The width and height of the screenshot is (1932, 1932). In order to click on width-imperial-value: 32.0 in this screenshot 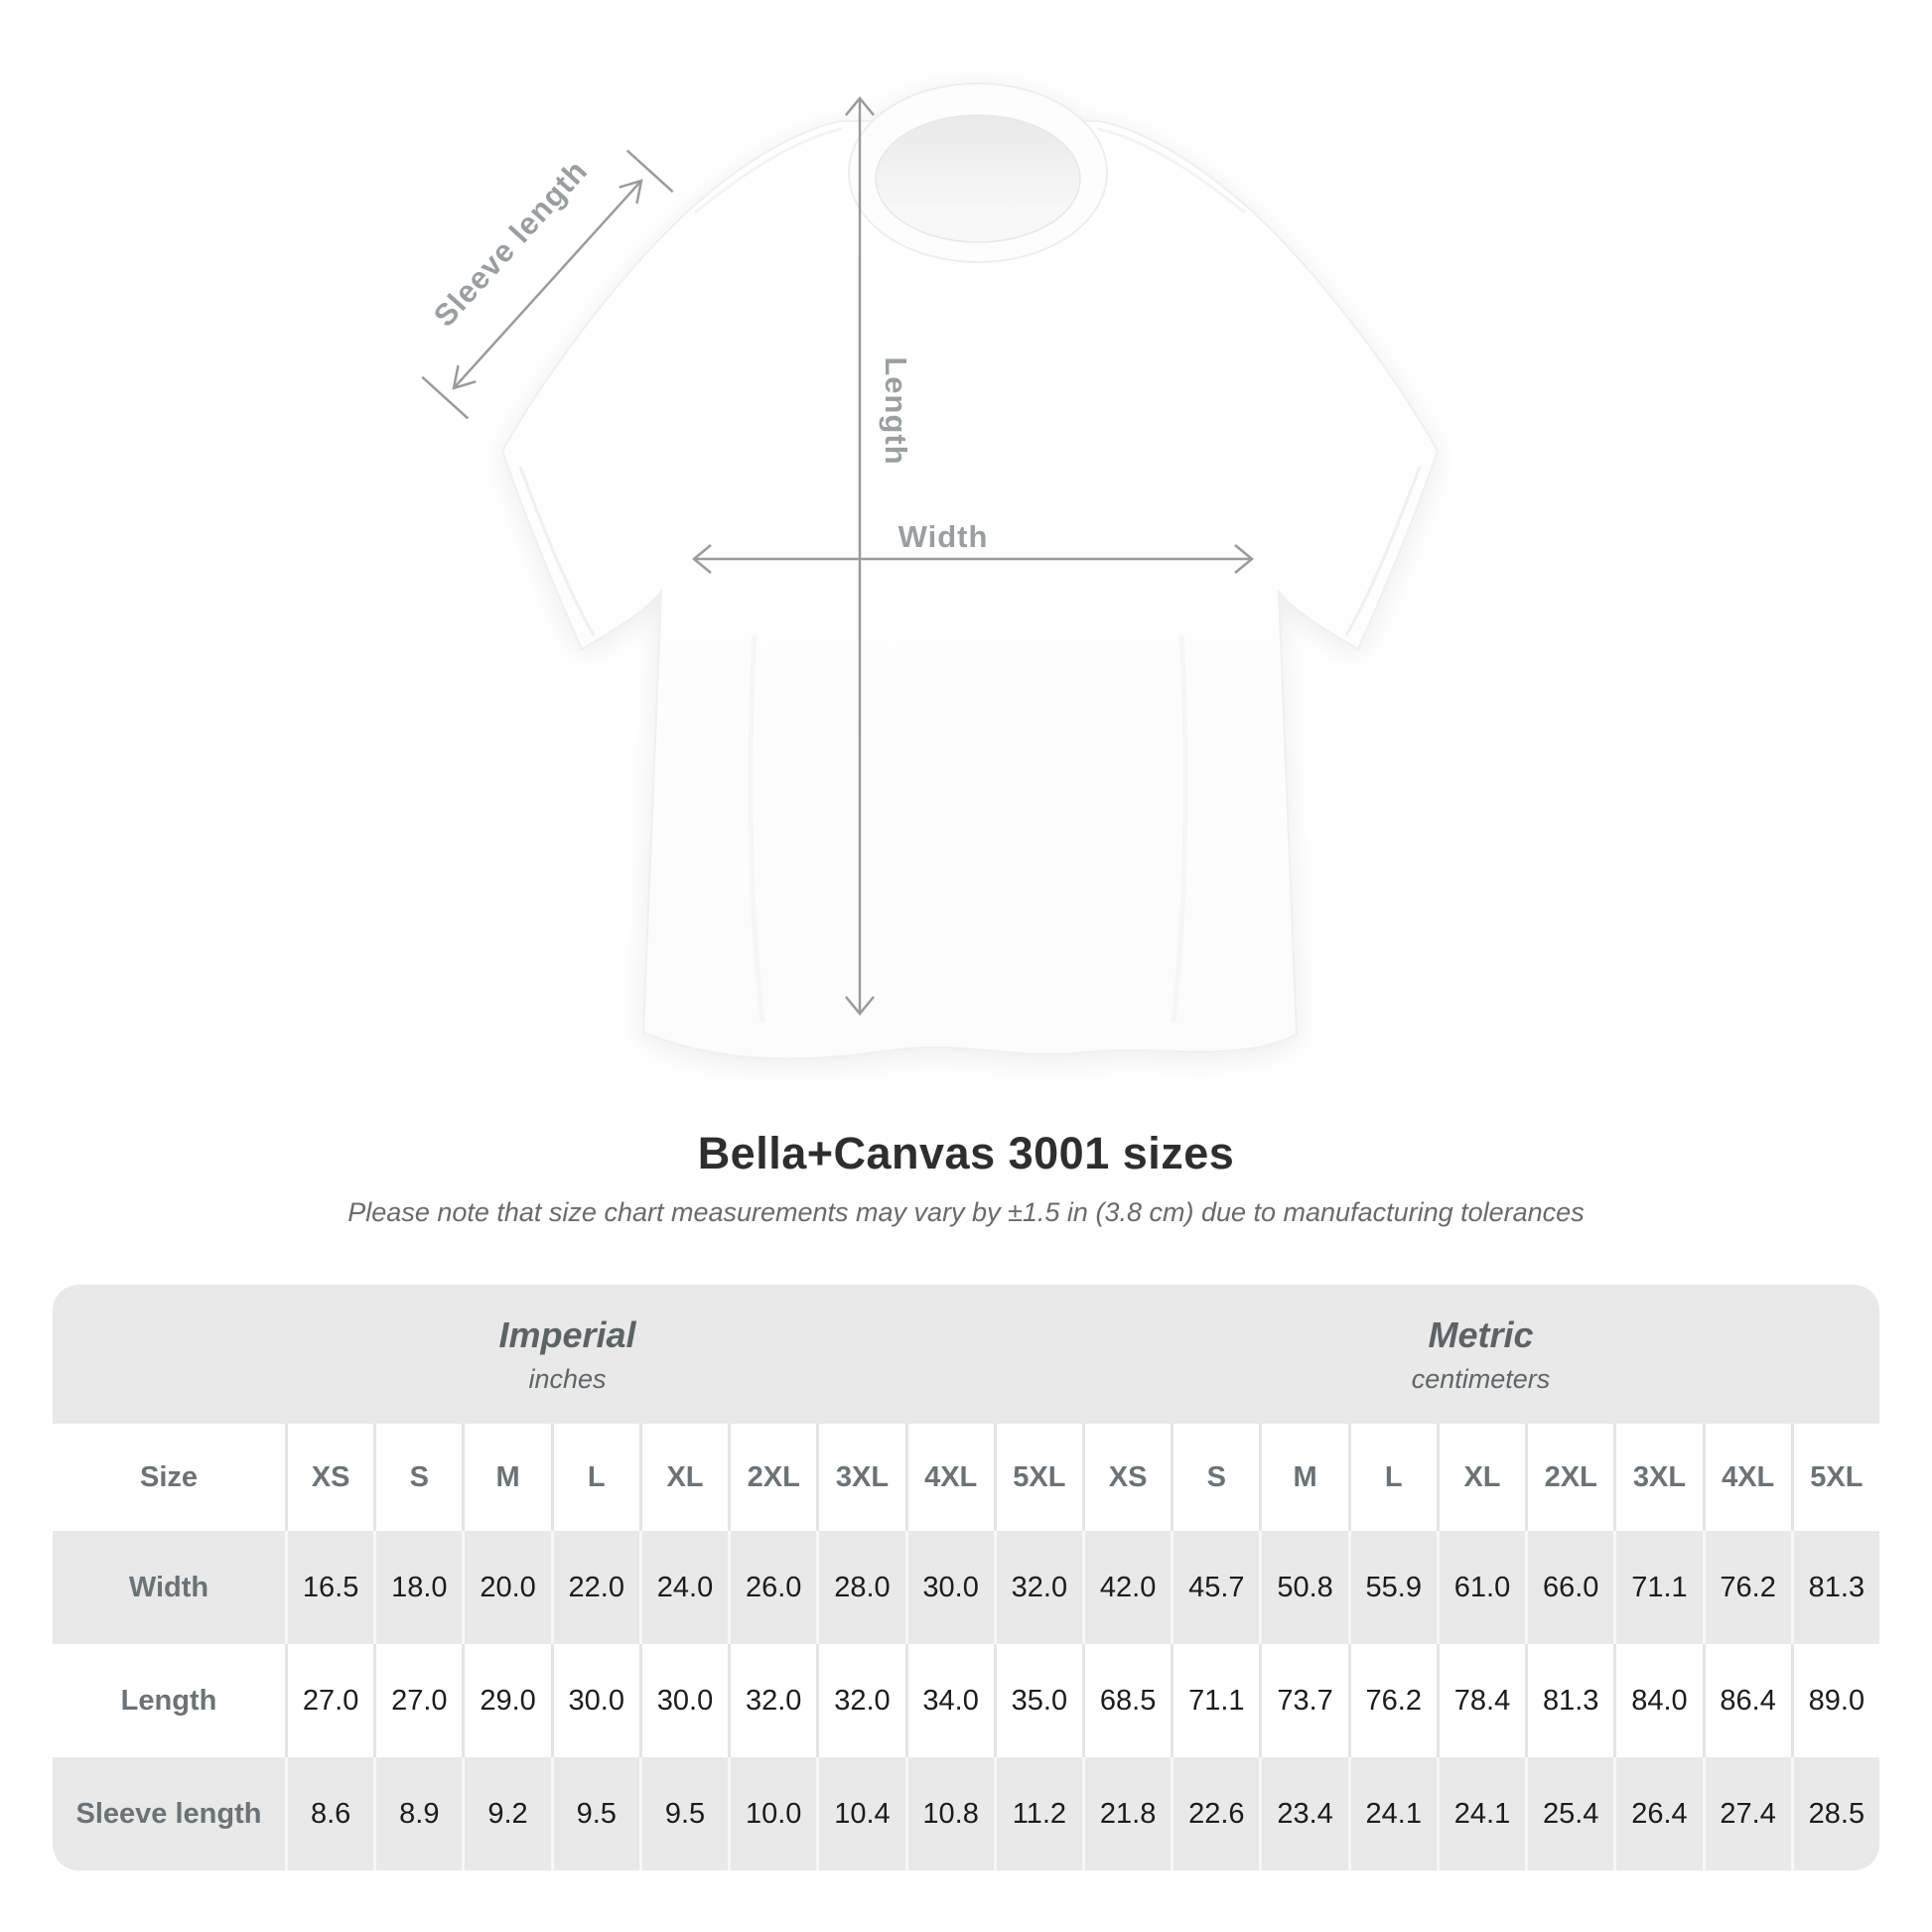, I will do `click(1037, 1587)`.